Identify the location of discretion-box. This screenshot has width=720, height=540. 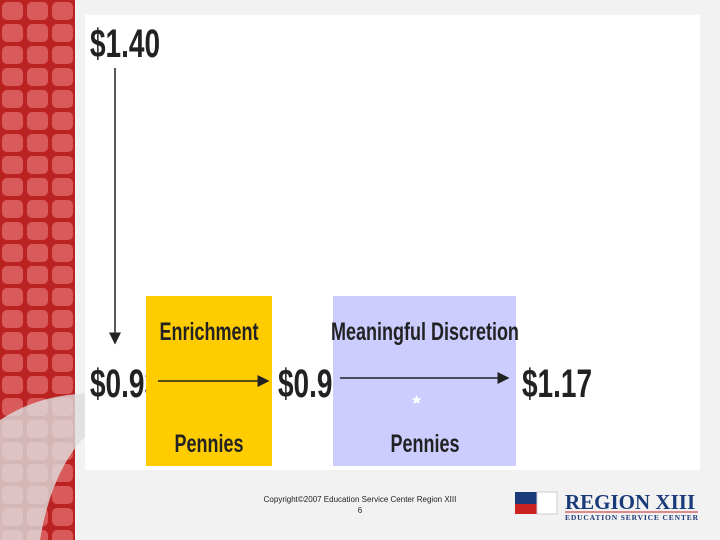
(424, 381).